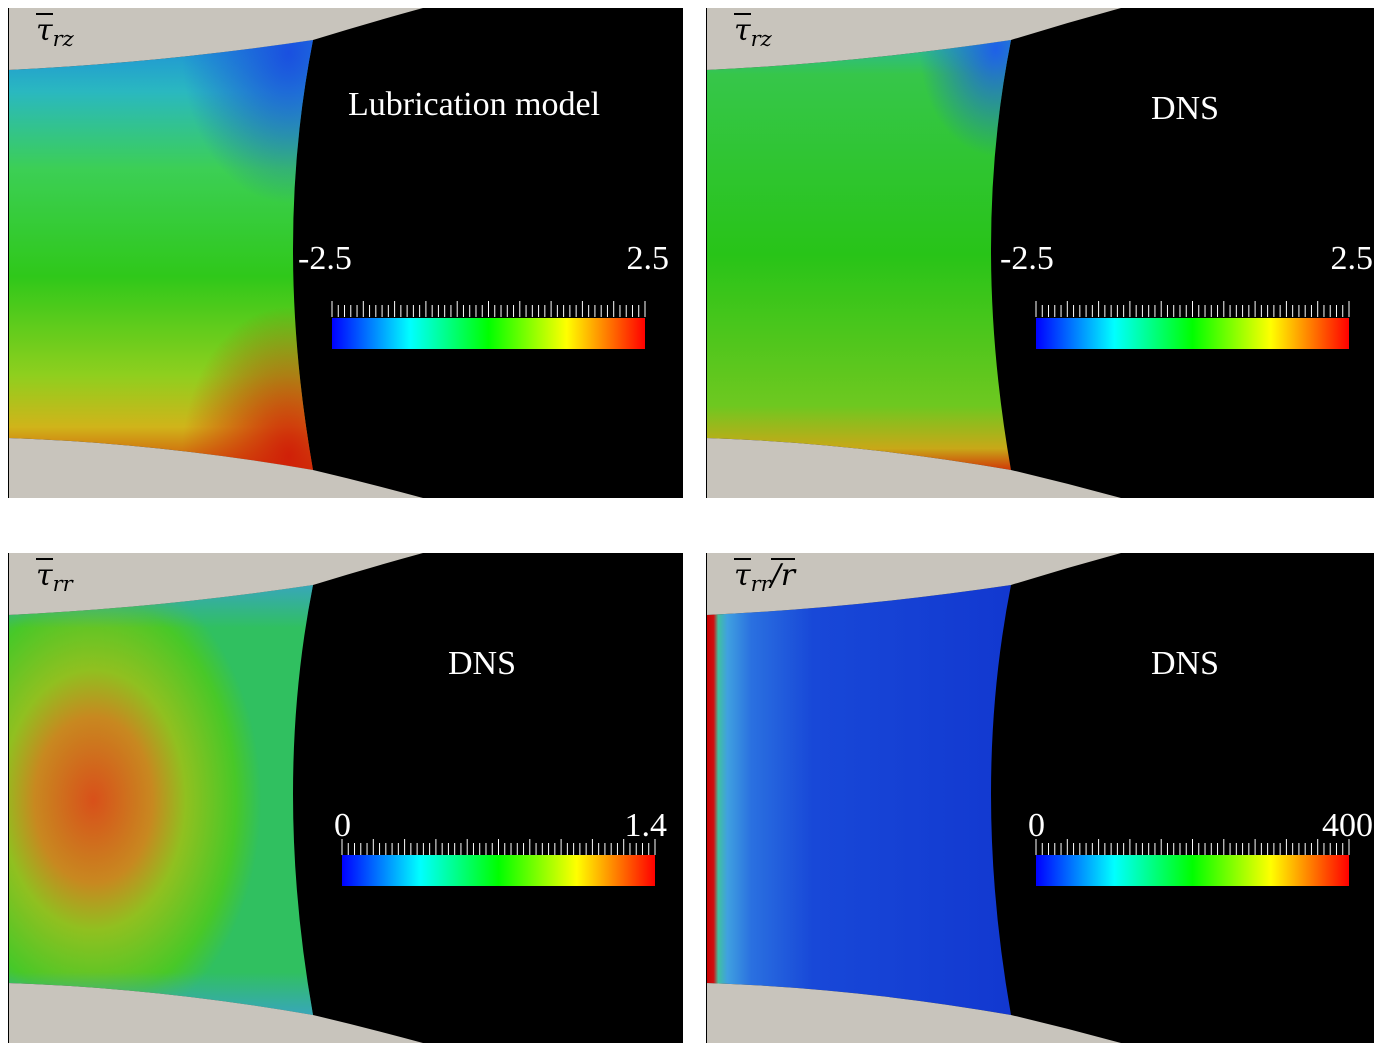 The width and height of the screenshot is (1374, 1045). I want to click on panel-title: Lubrication model, so click(474, 104).